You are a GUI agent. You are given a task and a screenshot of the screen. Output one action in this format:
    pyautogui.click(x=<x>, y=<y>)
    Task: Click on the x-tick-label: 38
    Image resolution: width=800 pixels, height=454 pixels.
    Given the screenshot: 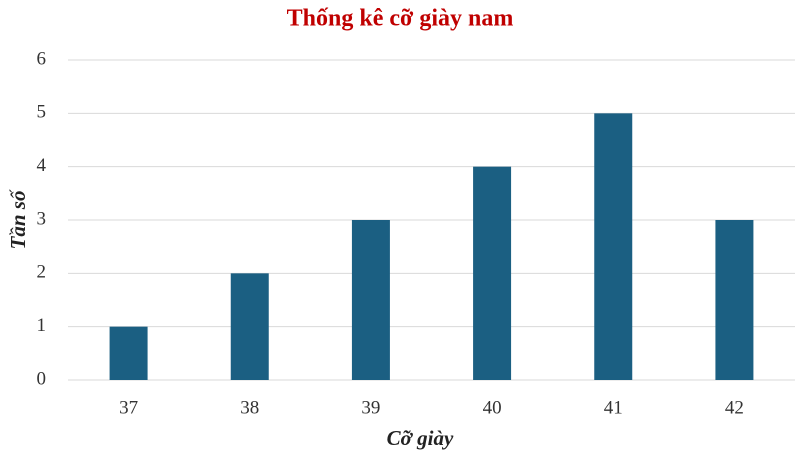 What is the action you would take?
    pyautogui.click(x=249, y=407)
    